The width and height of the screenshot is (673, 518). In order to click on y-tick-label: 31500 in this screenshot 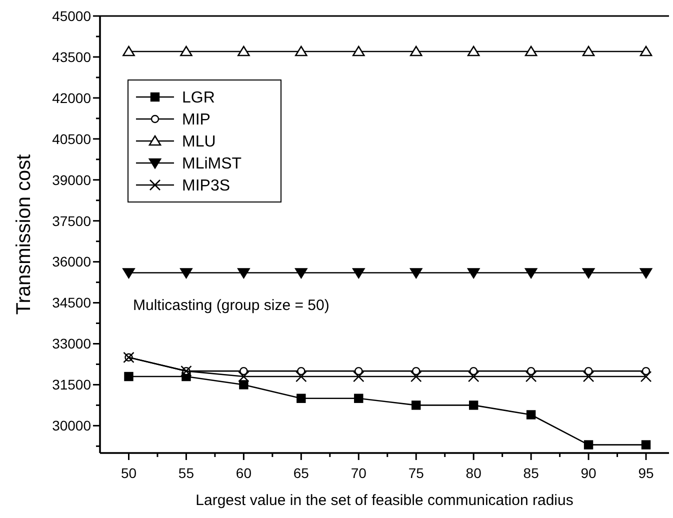, I will do `click(72, 384)`.